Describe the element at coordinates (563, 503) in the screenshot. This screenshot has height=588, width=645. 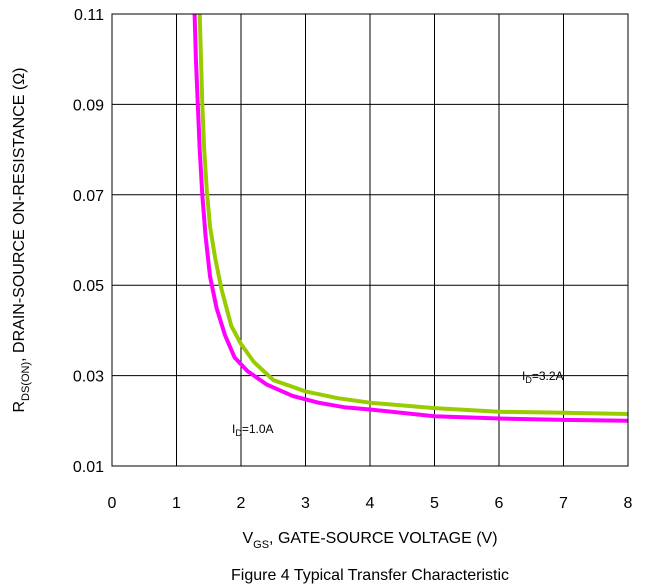
I see `x-tick-label-7: 7` at that location.